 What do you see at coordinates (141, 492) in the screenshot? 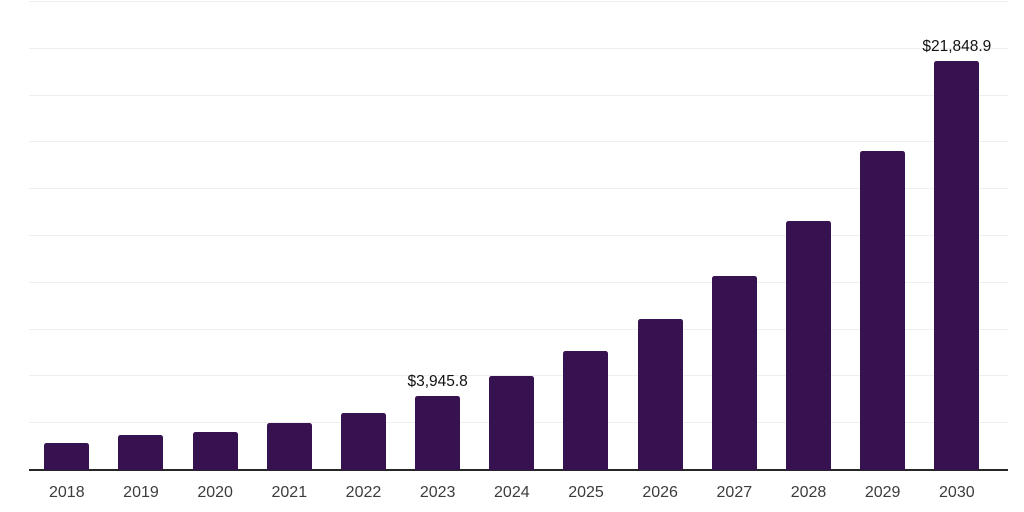
I see `x-tick-2019: 2019` at bounding box center [141, 492].